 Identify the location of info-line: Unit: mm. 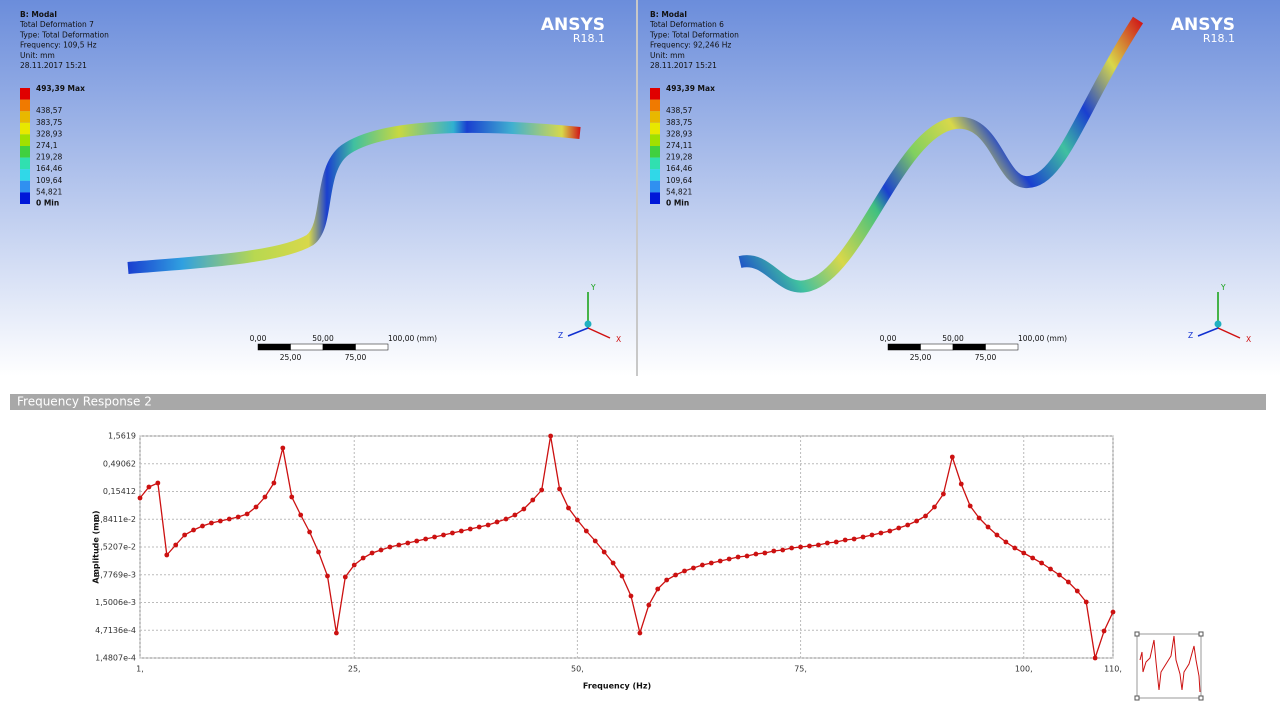
(667, 55).